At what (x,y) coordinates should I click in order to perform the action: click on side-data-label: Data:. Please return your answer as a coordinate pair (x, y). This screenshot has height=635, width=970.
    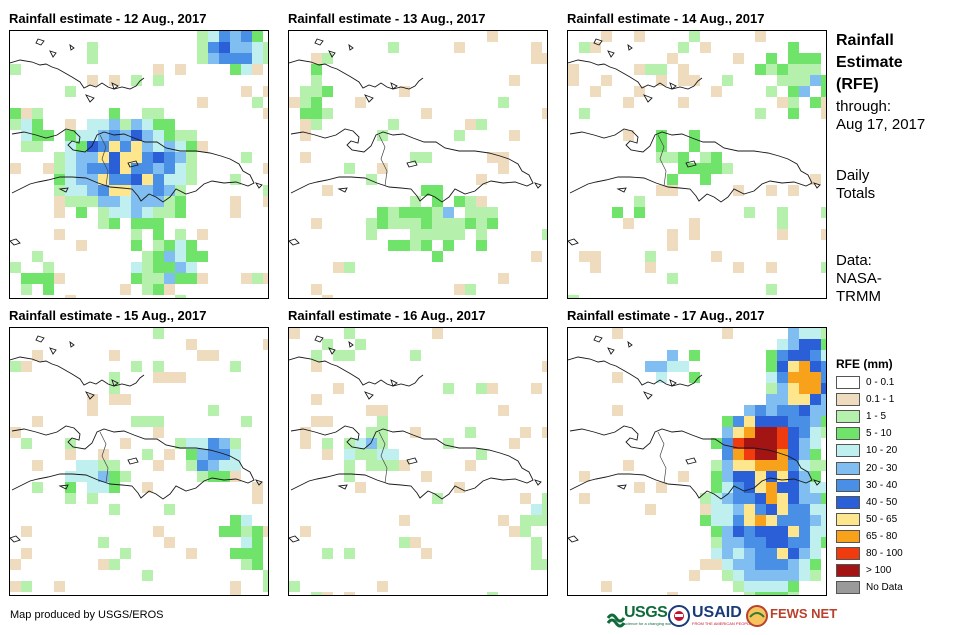
    Looking at the image, I should click on (854, 260).